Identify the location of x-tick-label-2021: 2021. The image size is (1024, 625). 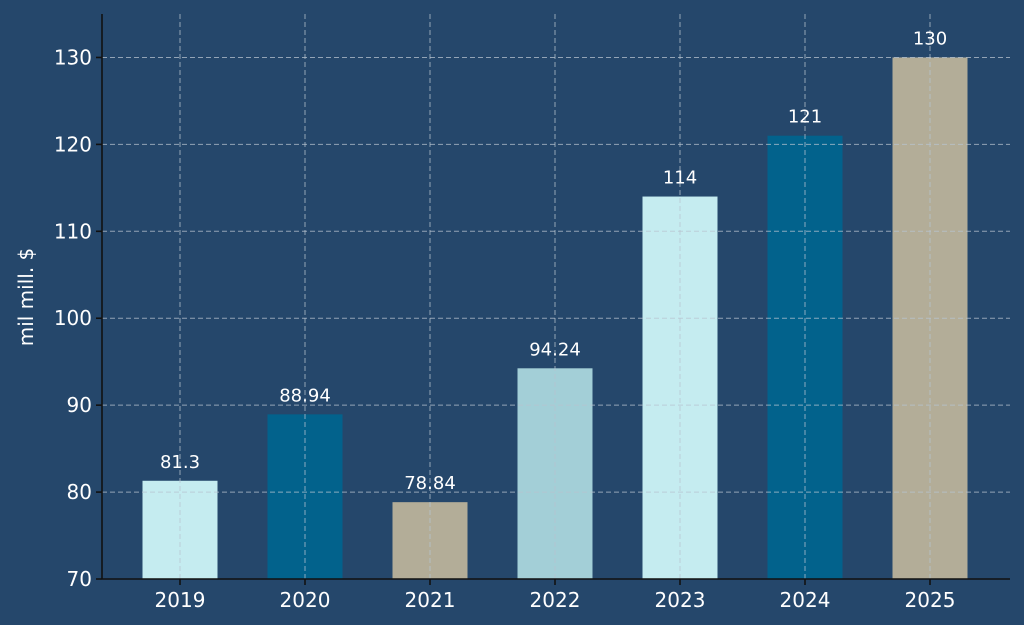
(430, 600).